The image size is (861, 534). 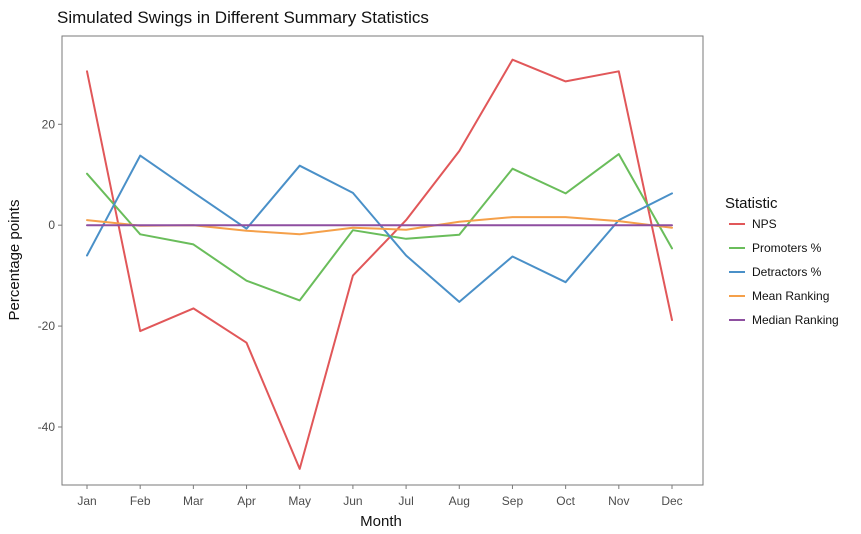 I want to click on x-tick-label: Jul, so click(x=405, y=501).